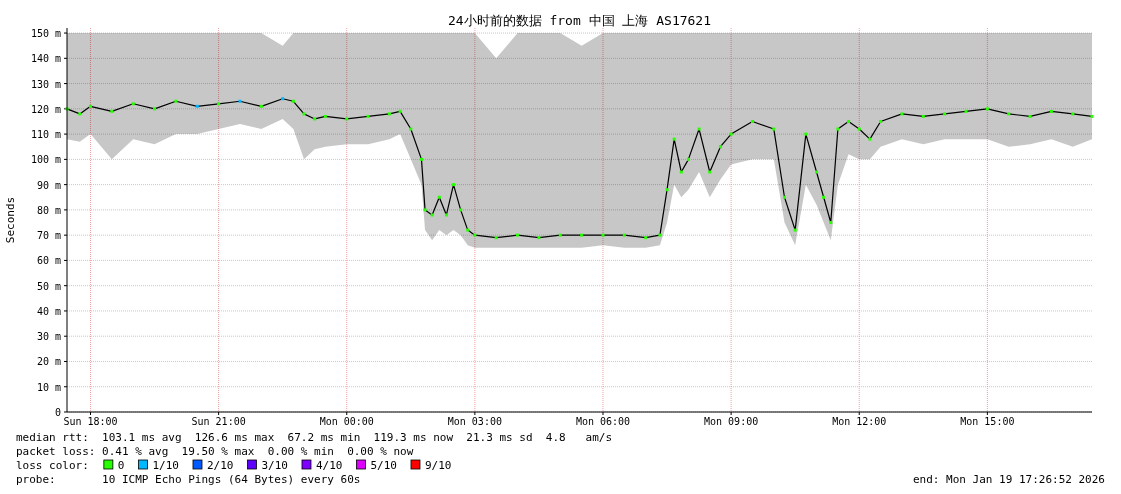 Image resolution: width=1121 pixels, height=494 pixels. What do you see at coordinates (45, 34) in the screenshot?
I see `y-tick-label: 150 m` at bounding box center [45, 34].